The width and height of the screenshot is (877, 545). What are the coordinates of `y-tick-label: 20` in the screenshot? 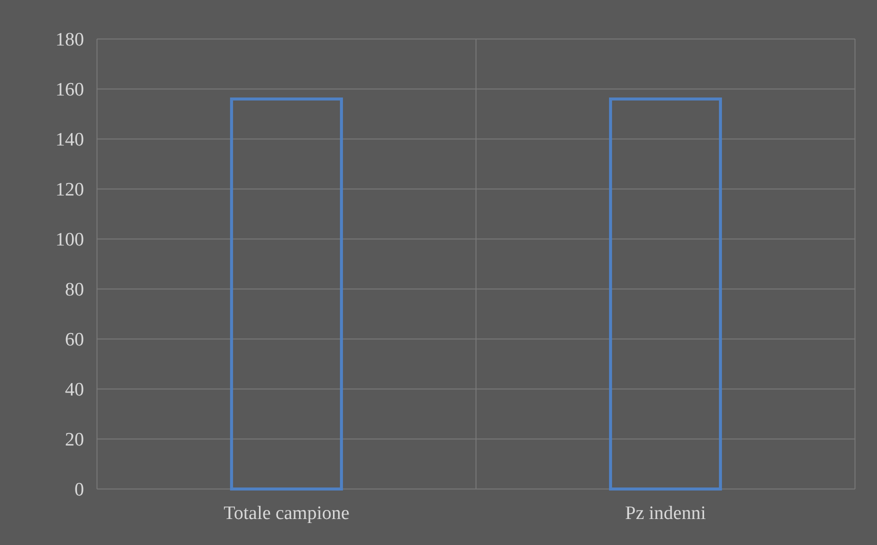 It's located at (74, 440).